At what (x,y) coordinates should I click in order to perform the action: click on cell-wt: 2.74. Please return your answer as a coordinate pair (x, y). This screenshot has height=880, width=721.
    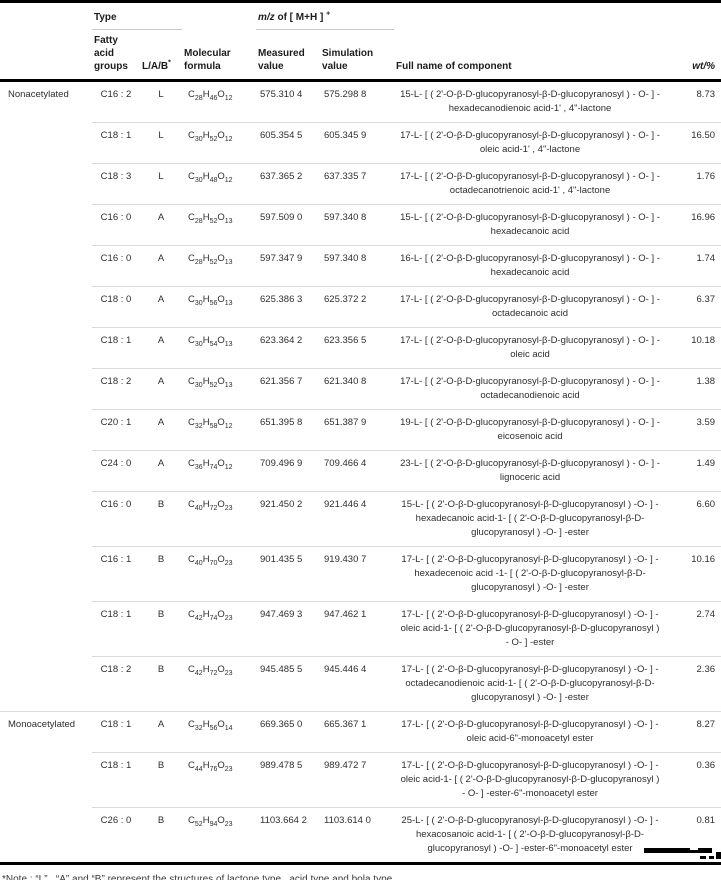
    Looking at the image, I should click on (693, 629).